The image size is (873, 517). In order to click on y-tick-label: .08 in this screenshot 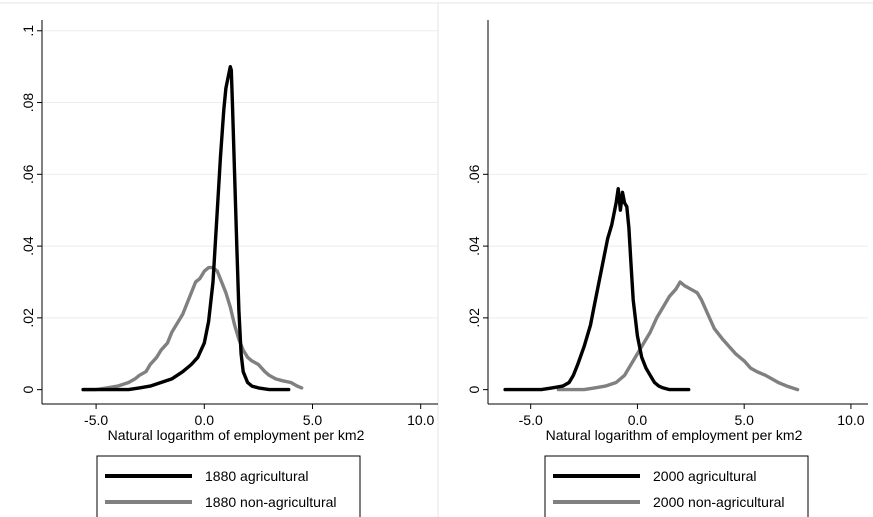, I will do `click(28, 103)`.